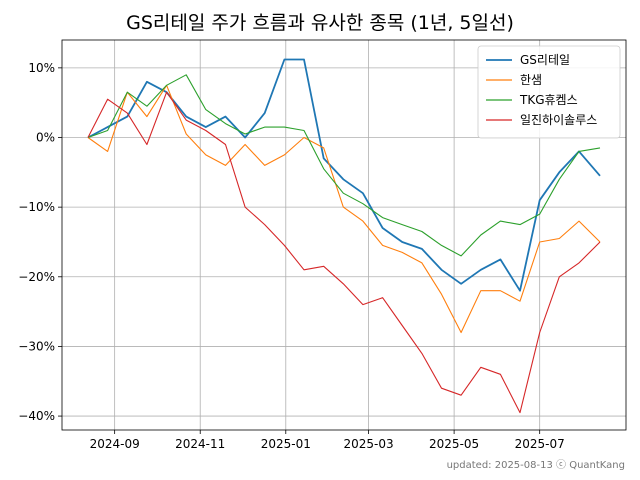  I want to click on x-tick-label: 2025-05, so click(454, 444).